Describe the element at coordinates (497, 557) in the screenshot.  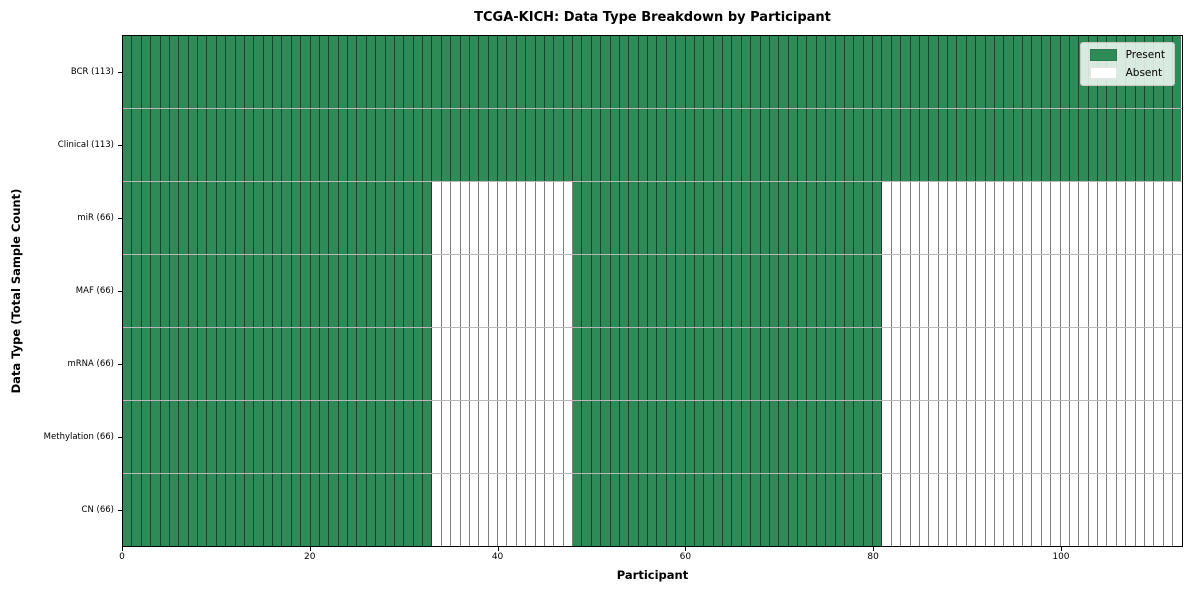
I see `x-tick-label: 40` at that location.